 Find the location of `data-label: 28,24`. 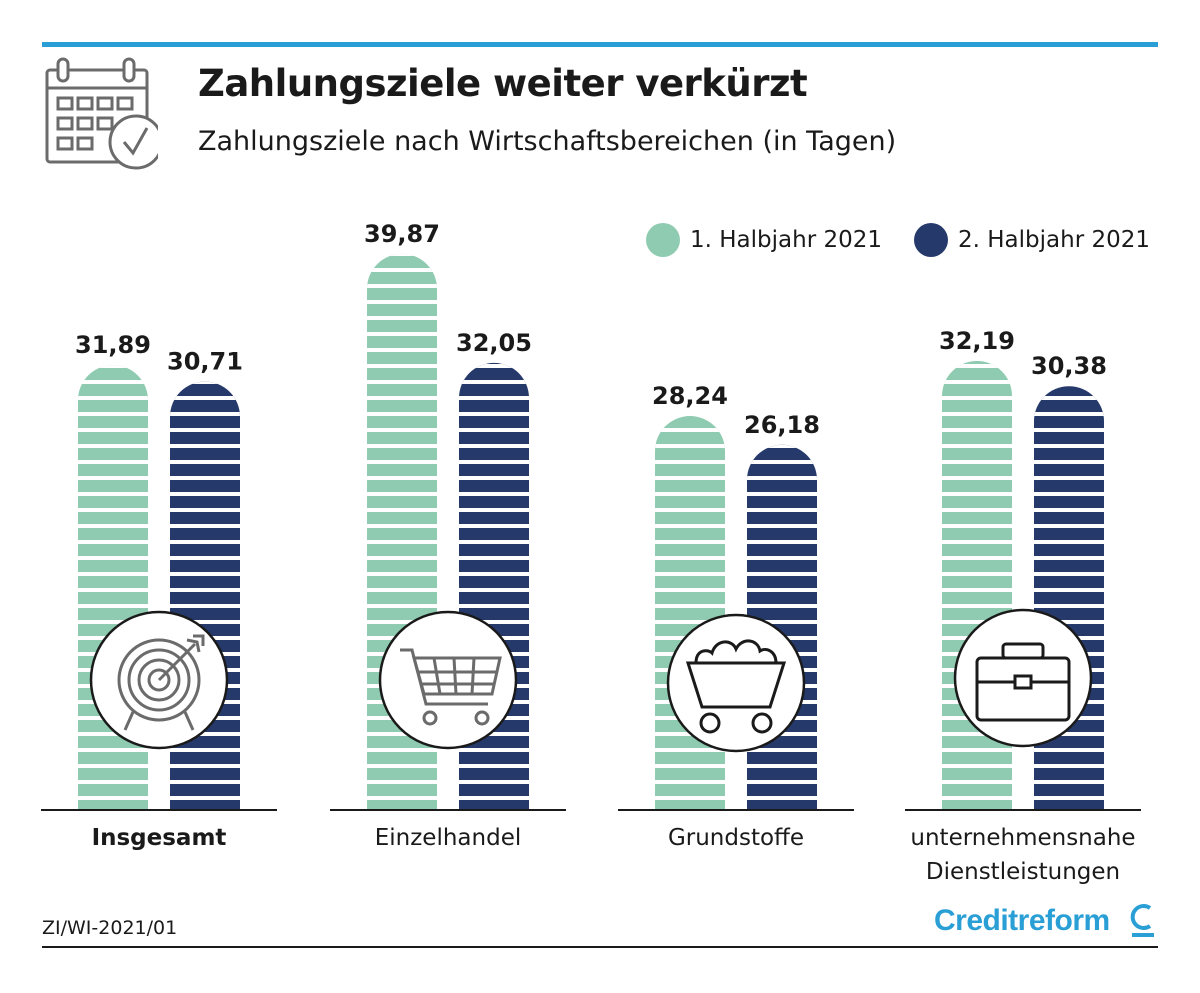

data-label: 28,24 is located at coordinates (690, 396).